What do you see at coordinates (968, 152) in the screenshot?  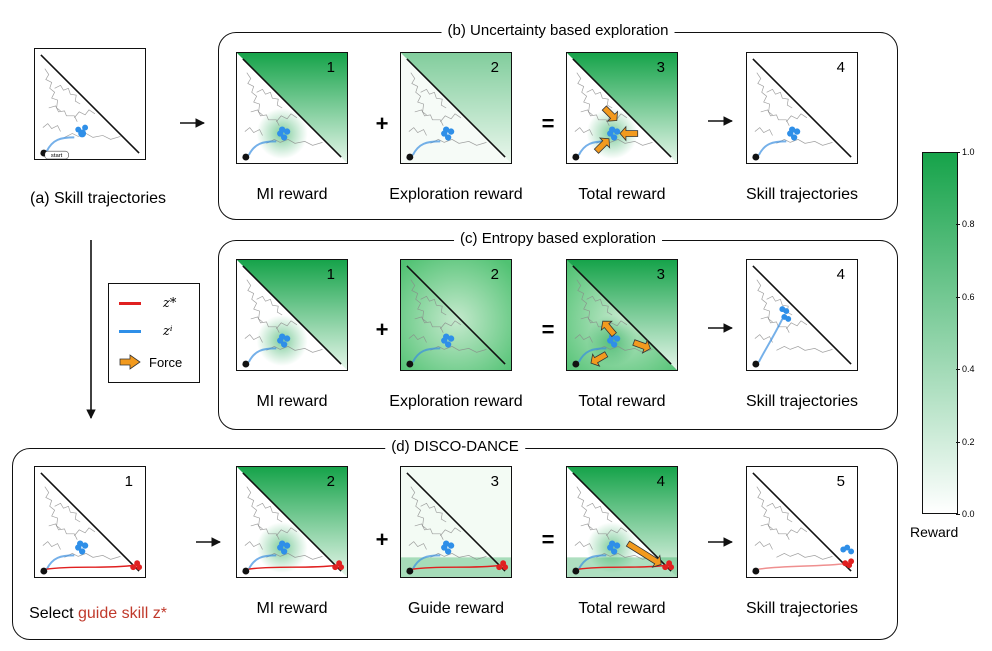 I see `colorbar-tick-label: 1.0` at bounding box center [968, 152].